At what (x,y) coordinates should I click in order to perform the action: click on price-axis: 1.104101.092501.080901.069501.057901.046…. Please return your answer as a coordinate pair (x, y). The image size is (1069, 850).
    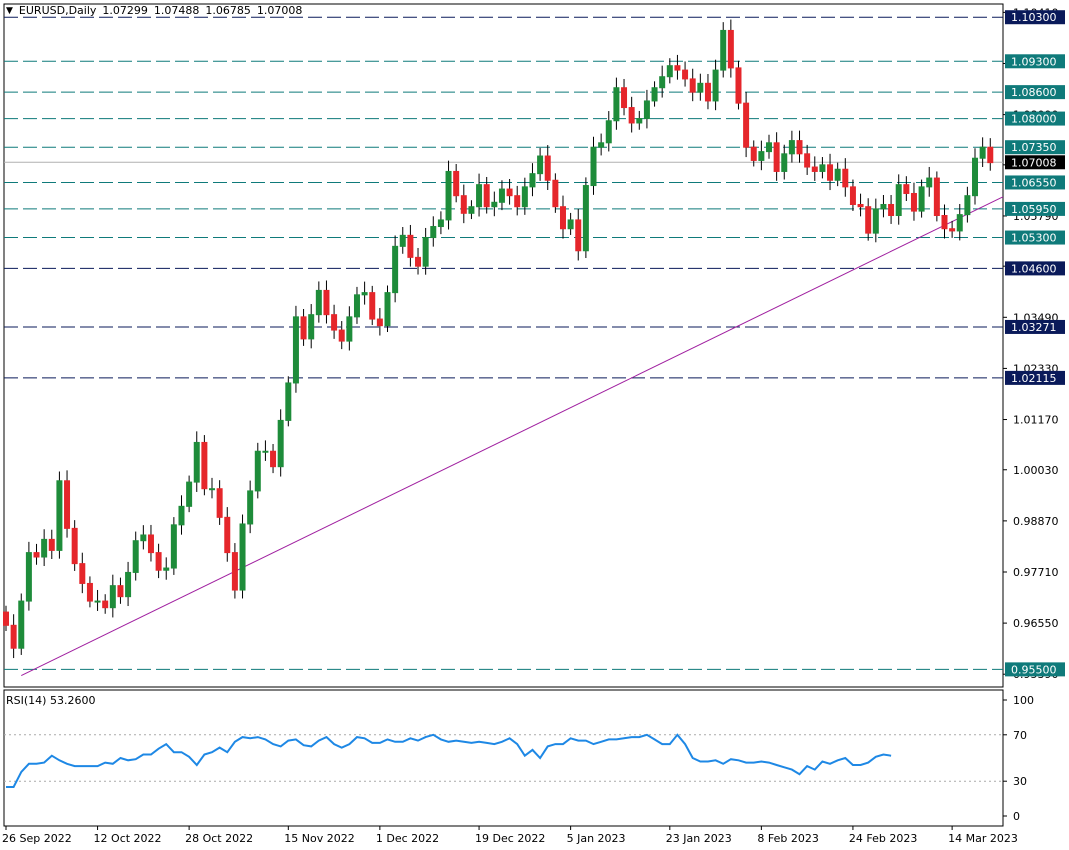
    Looking at the image, I should click on (1034, 343).